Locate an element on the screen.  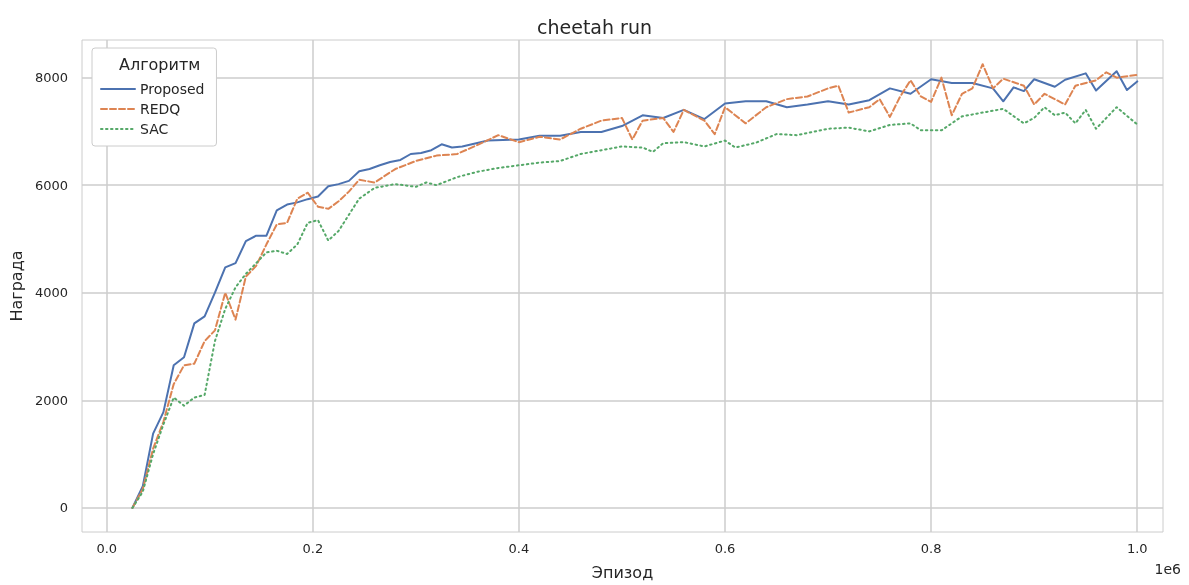
y-tick-label: 4000 is located at coordinates (51, 293).